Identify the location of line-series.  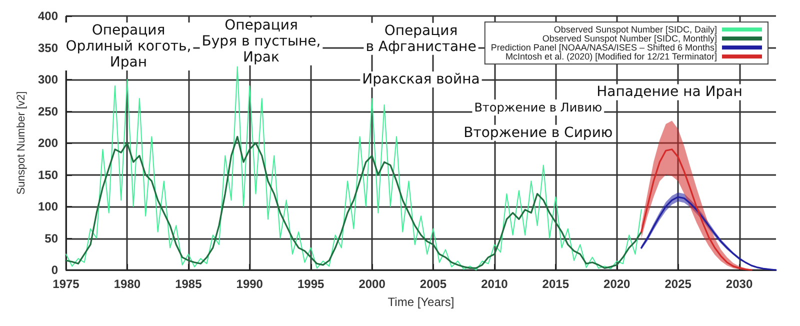
(696, 209).